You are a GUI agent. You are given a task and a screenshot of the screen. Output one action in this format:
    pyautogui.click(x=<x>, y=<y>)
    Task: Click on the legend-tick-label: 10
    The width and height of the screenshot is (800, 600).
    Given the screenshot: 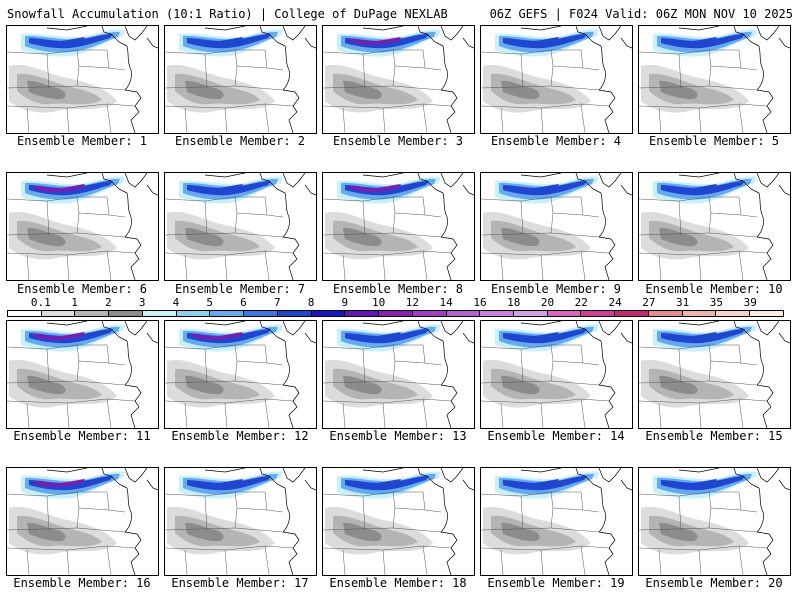 What is the action you would take?
    pyautogui.click(x=378, y=302)
    